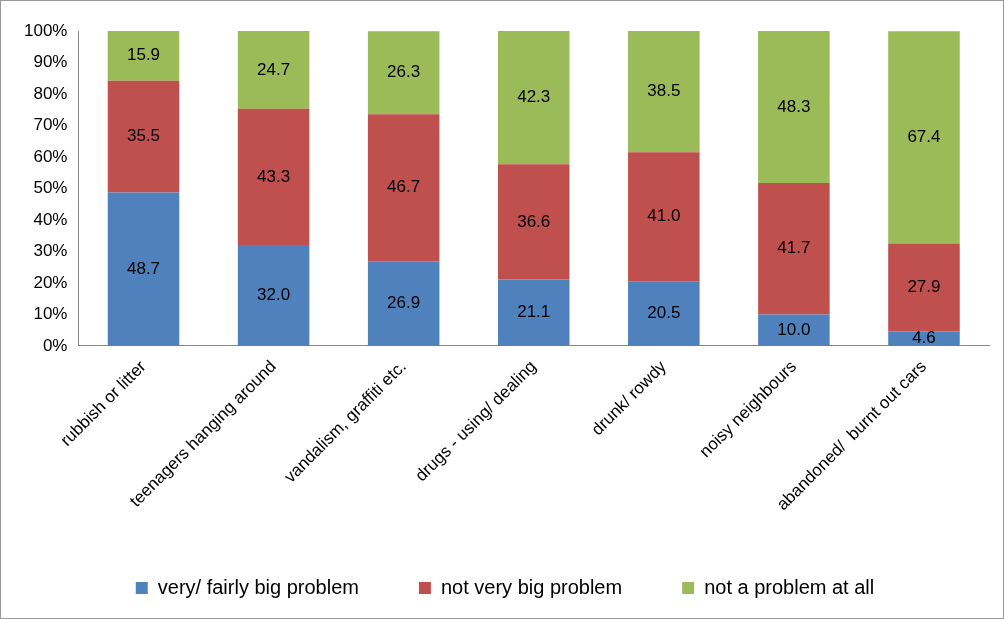 This screenshot has width=1004, height=619. What do you see at coordinates (50, 188) in the screenshot?
I see `y-tick-label: 50%` at bounding box center [50, 188].